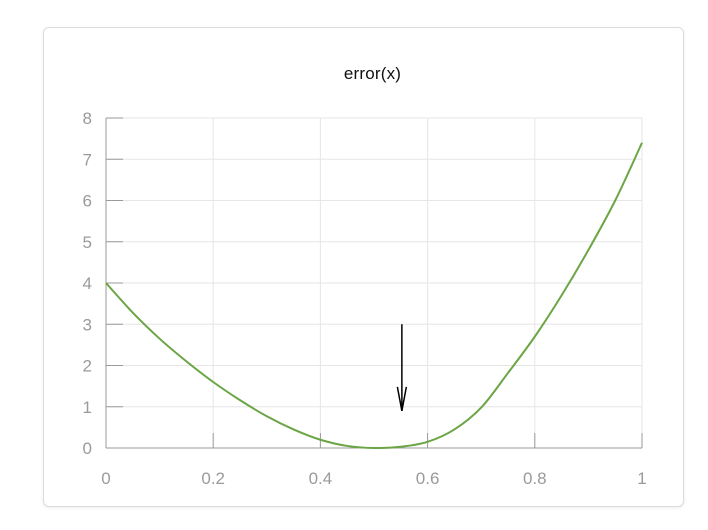 This screenshot has height=530, width=708. Describe the element at coordinates (321, 478) in the screenshot. I see `x-tick-label-2: 0.4` at that location.